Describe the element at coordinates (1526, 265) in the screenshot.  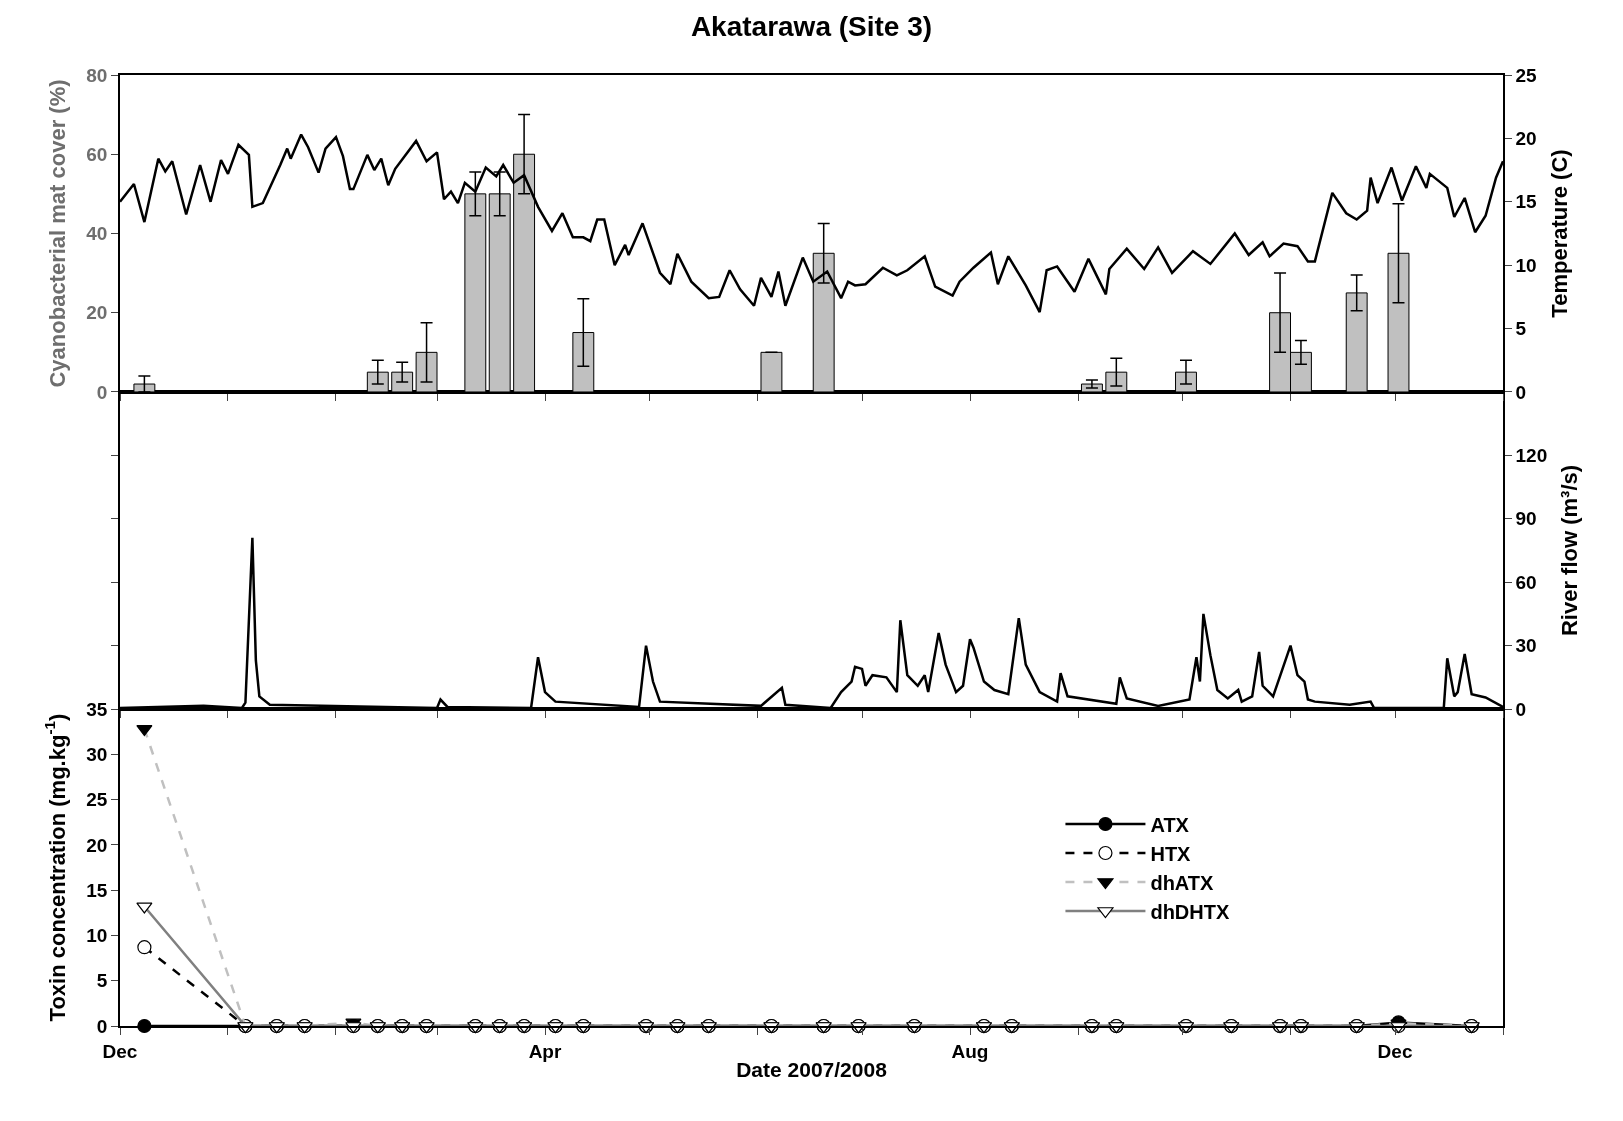
I see `y2-tick-label: 10` at that location.